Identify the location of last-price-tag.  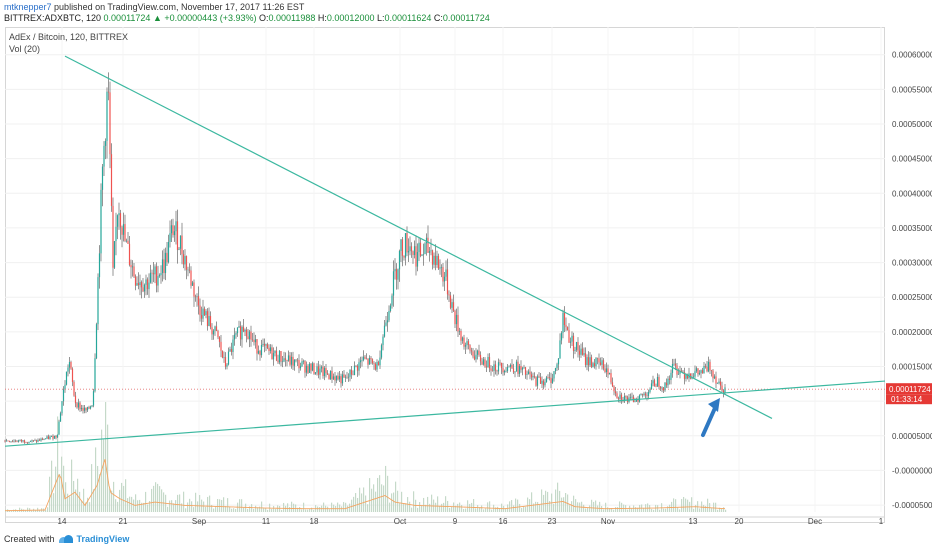
(909, 389).